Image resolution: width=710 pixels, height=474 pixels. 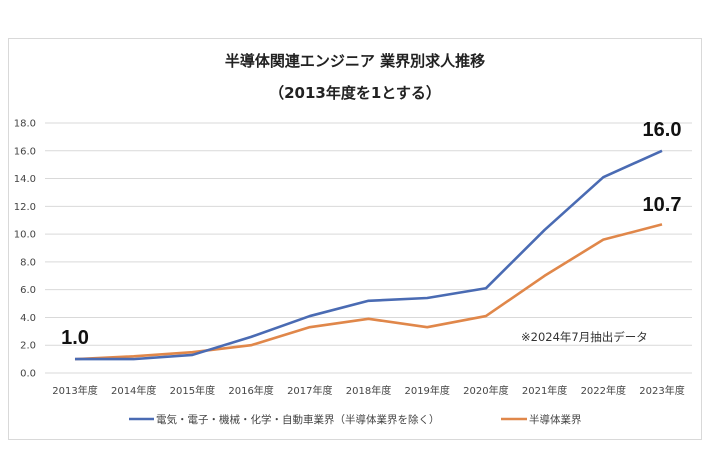 I want to click on x-tick-label: 2014年度, so click(x=133, y=390).